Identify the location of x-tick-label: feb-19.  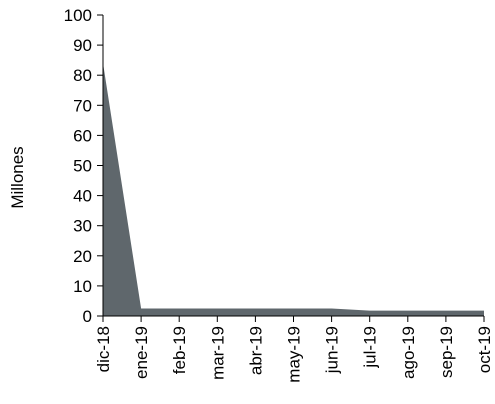
(179, 350).